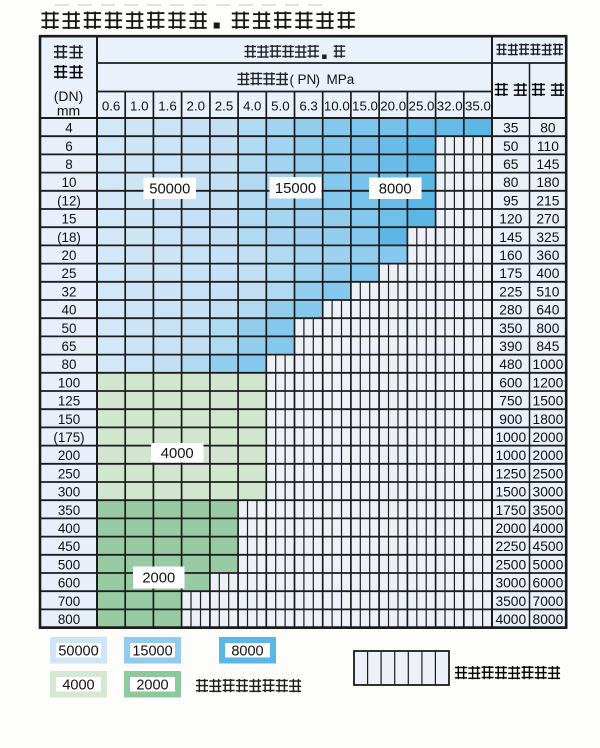  What do you see at coordinates (365, 106) in the screenshot?
I see `svg-text: 15.0` at bounding box center [365, 106].